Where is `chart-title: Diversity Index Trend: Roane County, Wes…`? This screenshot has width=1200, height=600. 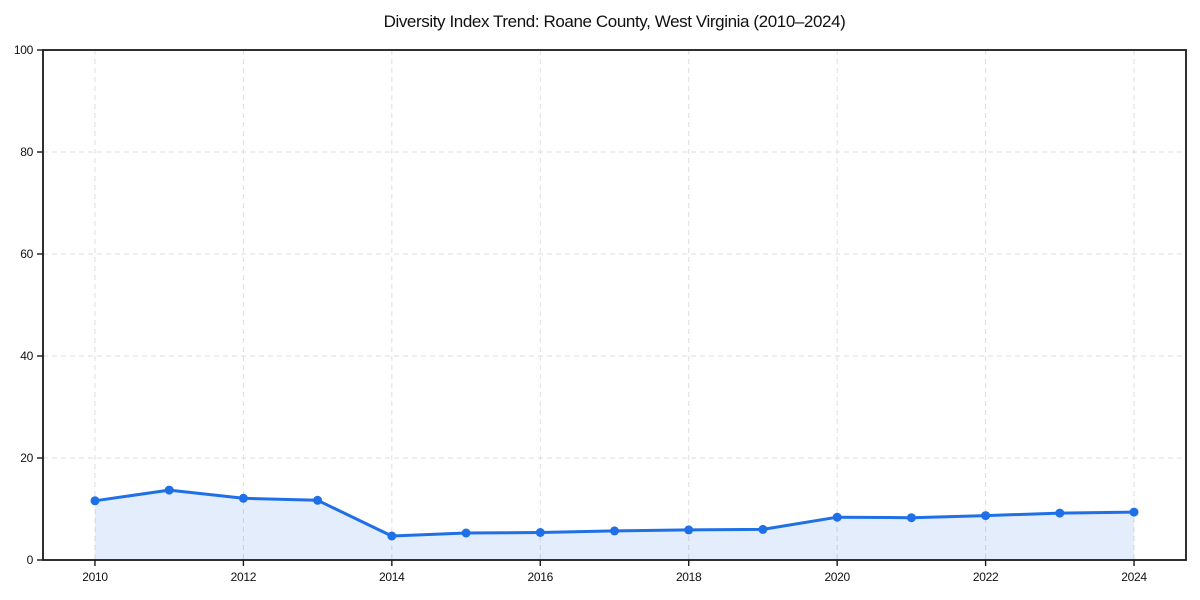 chart-title: Diversity Index Trend: Roane County, Wes… is located at coordinates (614, 21).